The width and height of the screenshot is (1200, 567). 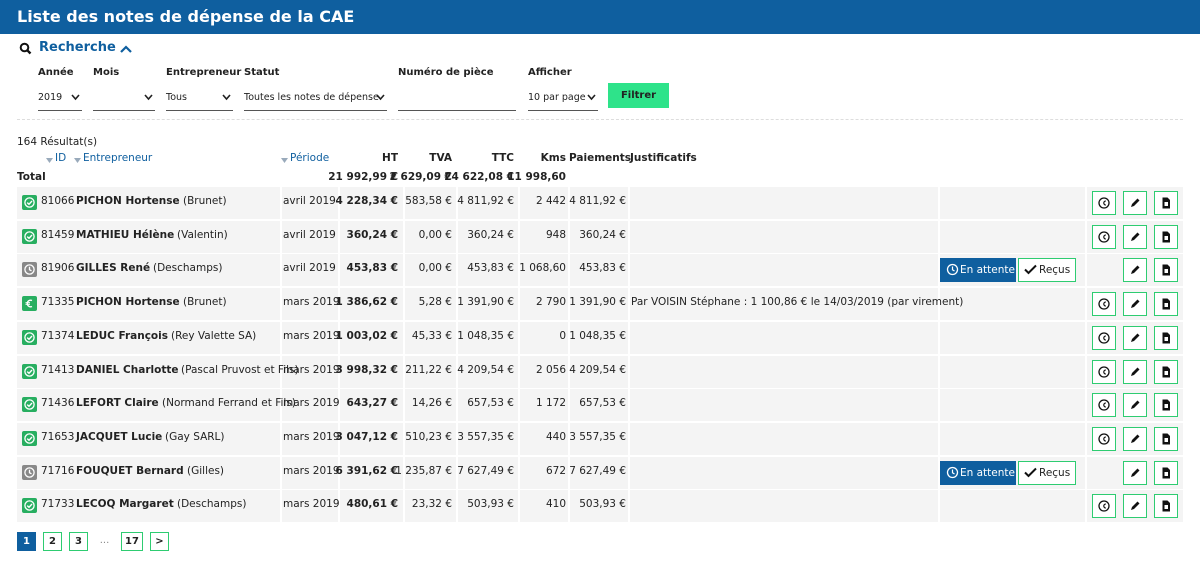 What do you see at coordinates (57, 403) in the screenshot?
I see `row-id: 71436` at bounding box center [57, 403].